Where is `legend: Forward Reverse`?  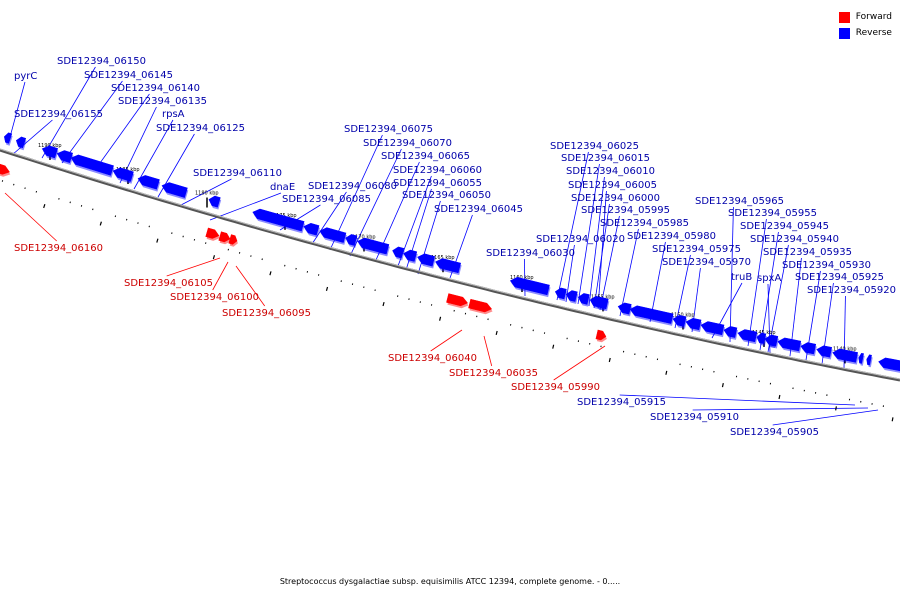
legend: Forward Reverse is located at coordinates (865, 25).